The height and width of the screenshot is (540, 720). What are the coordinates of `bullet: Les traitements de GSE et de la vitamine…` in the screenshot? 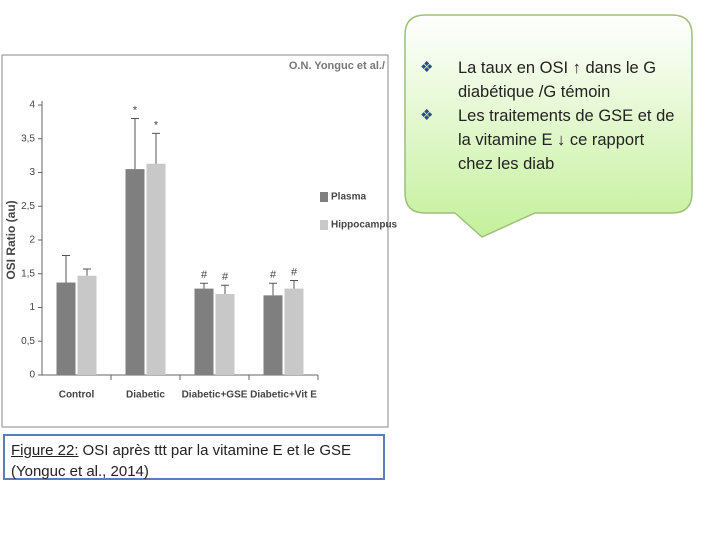 It's located at (551, 140).